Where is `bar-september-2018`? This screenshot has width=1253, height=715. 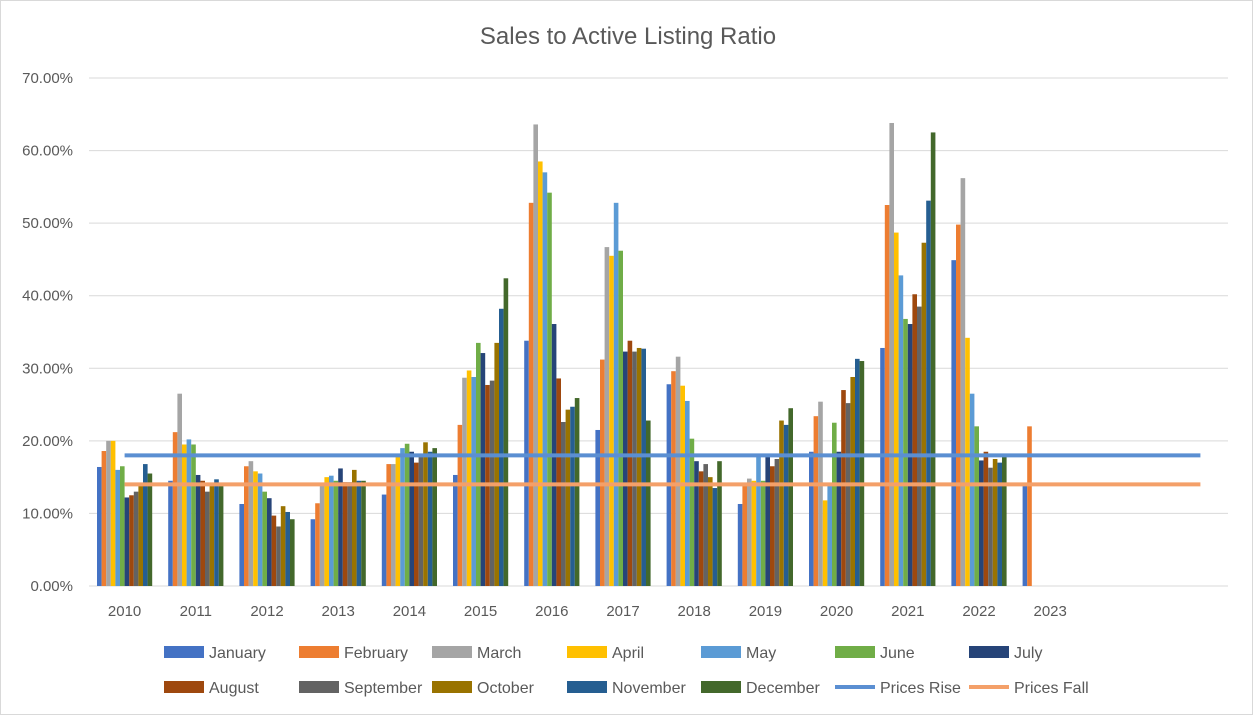
bar-september-2018 is located at coordinates (705, 525).